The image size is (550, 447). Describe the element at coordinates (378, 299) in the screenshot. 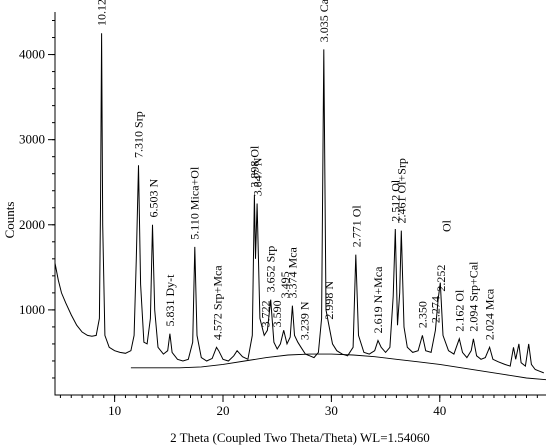

I see `peak-annotation: 2.619 N+Mca` at that location.